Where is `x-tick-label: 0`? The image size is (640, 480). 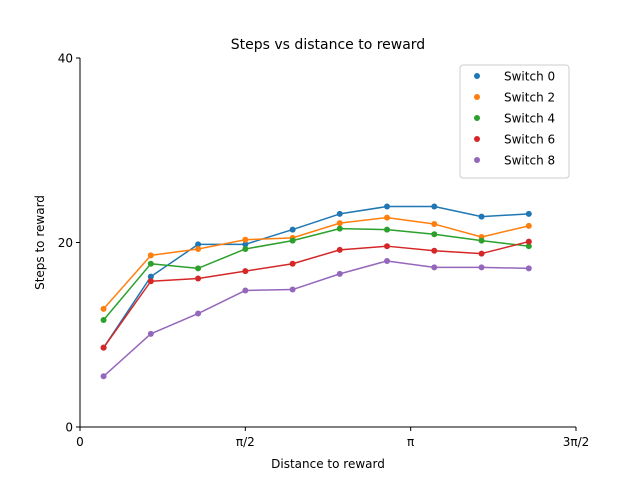
x-tick-label: 0 is located at coordinates (80, 442).